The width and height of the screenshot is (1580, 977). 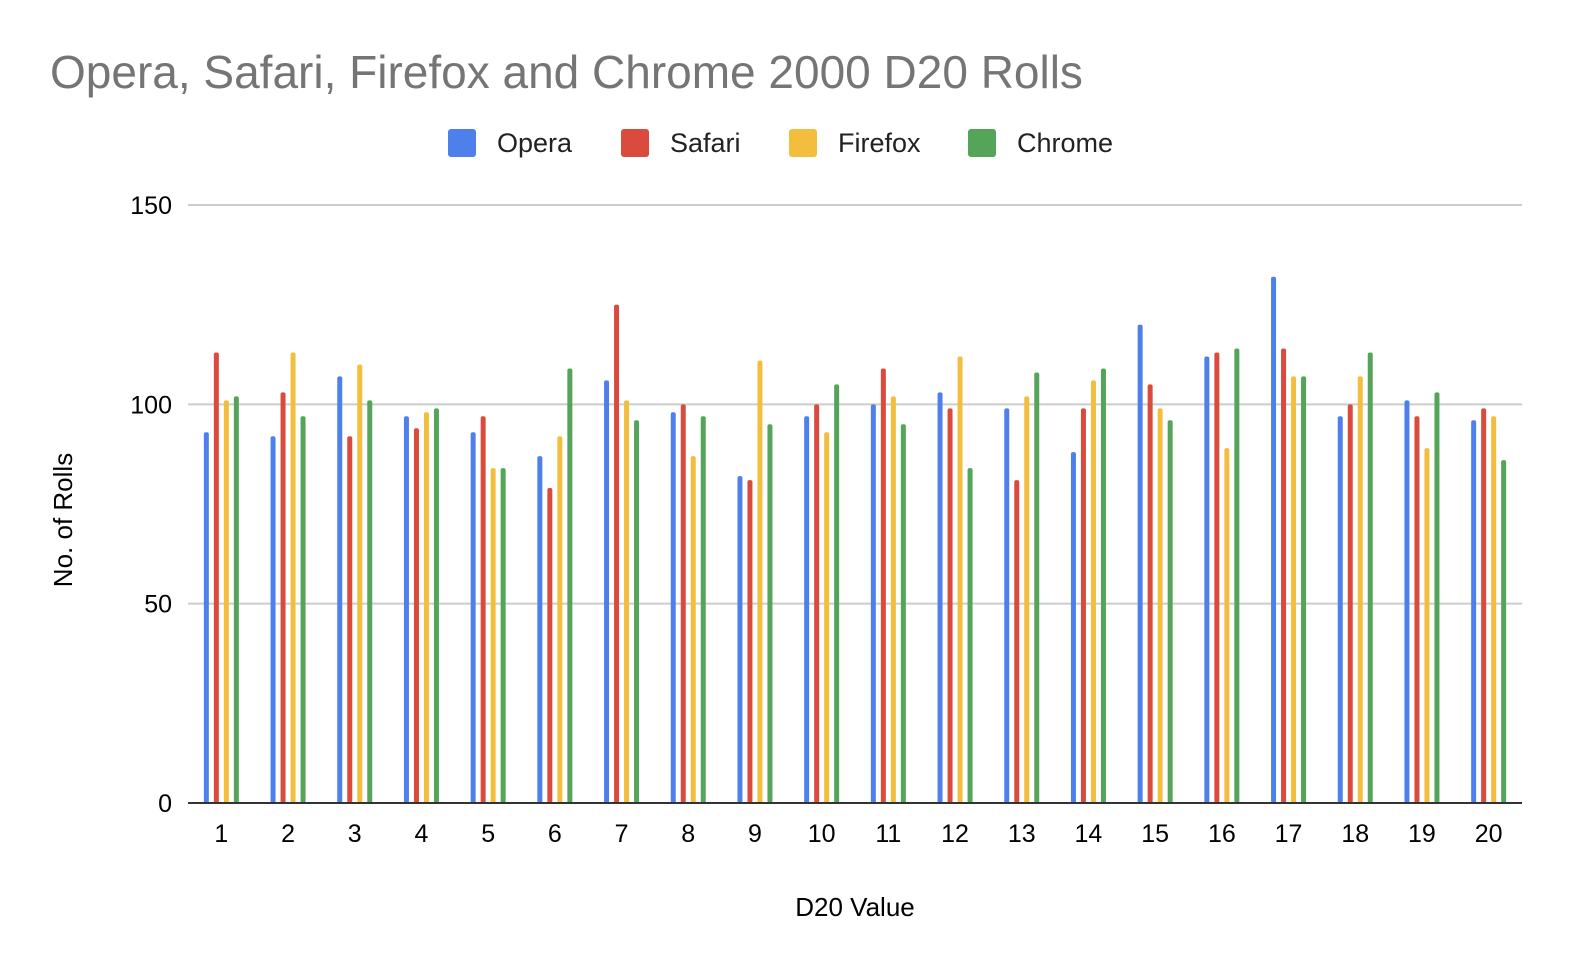 What do you see at coordinates (165, 804) in the screenshot?
I see `y-tick-label: 0` at bounding box center [165, 804].